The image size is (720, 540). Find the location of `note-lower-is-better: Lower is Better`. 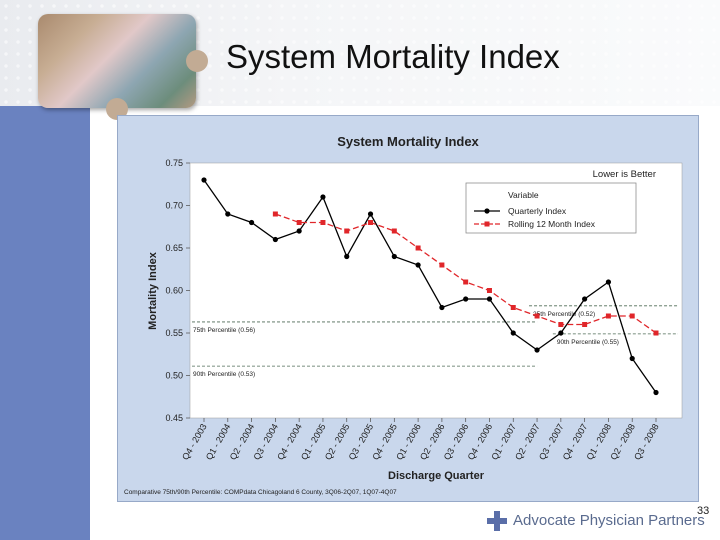

note-lower-is-better: Lower is Better is located at coordinates (624, 174).